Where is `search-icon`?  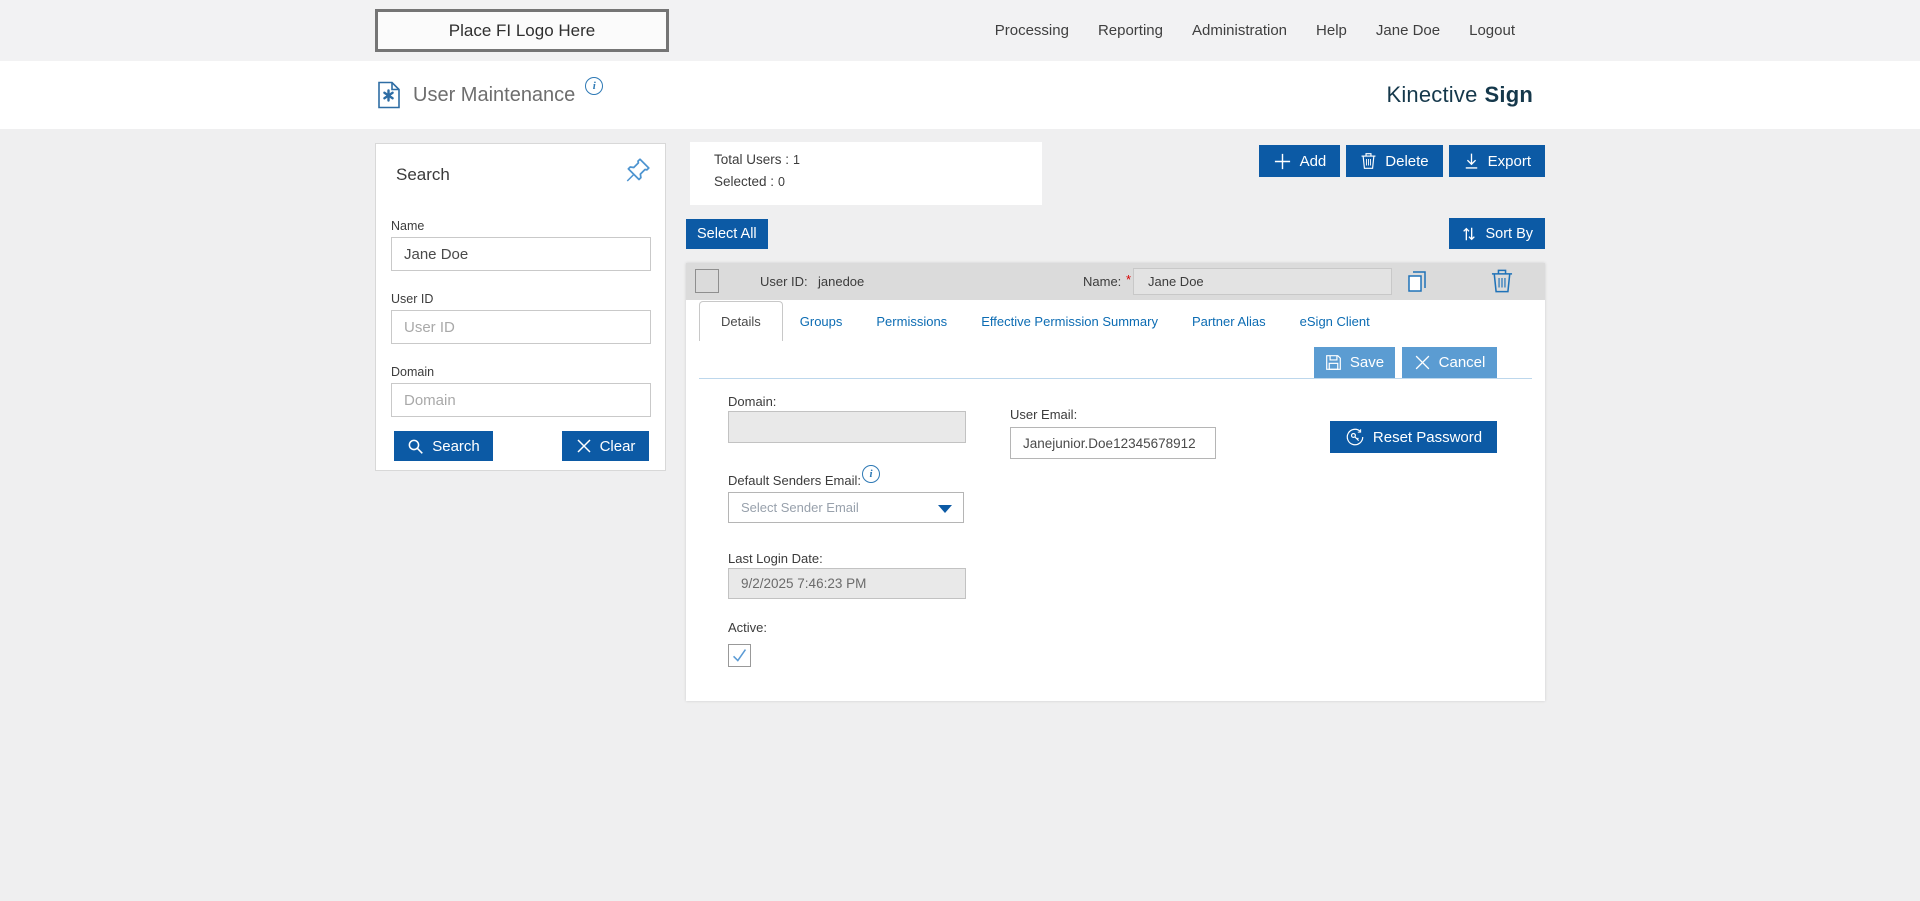
search-icon is located at coordinates (415, 446).